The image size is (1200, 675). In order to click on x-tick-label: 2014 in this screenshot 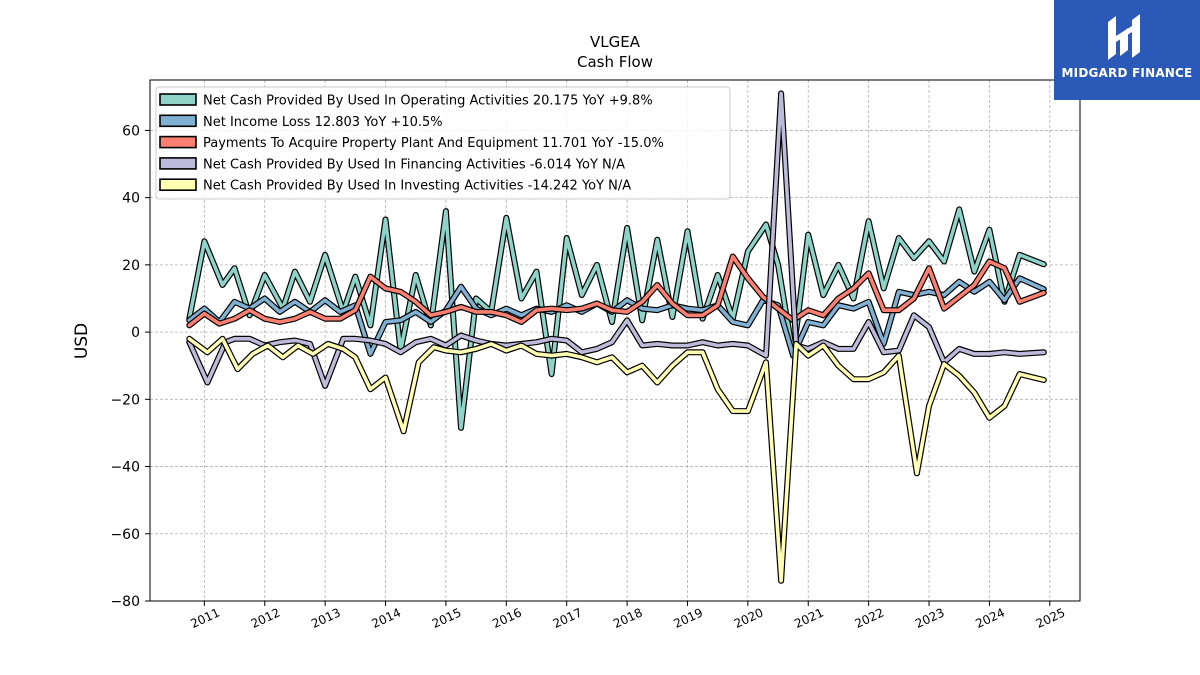, I will do `click(386, 618)`.